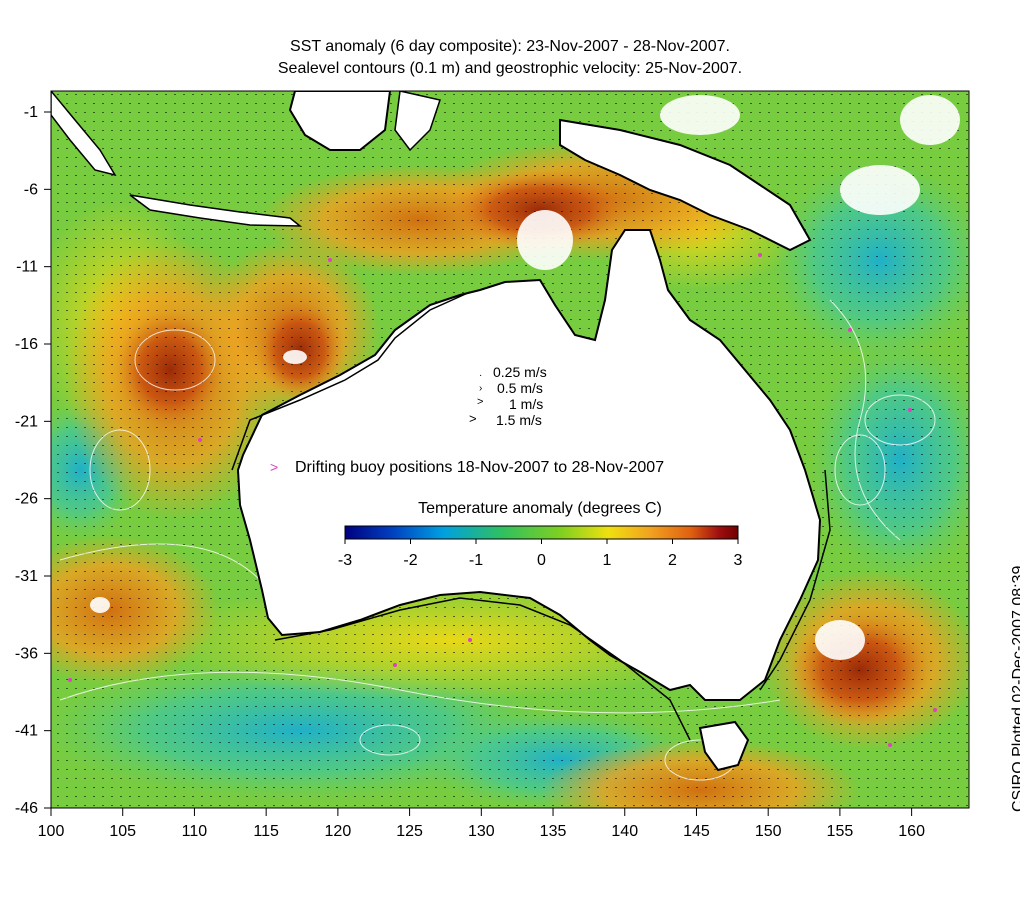 Image resolution: width=1020 pixels, height=900 pixels. What do you see at coordinates (480, 375) in the screenshot?
I see `arrow-0.25: ·` at bounding box center [480, 375].